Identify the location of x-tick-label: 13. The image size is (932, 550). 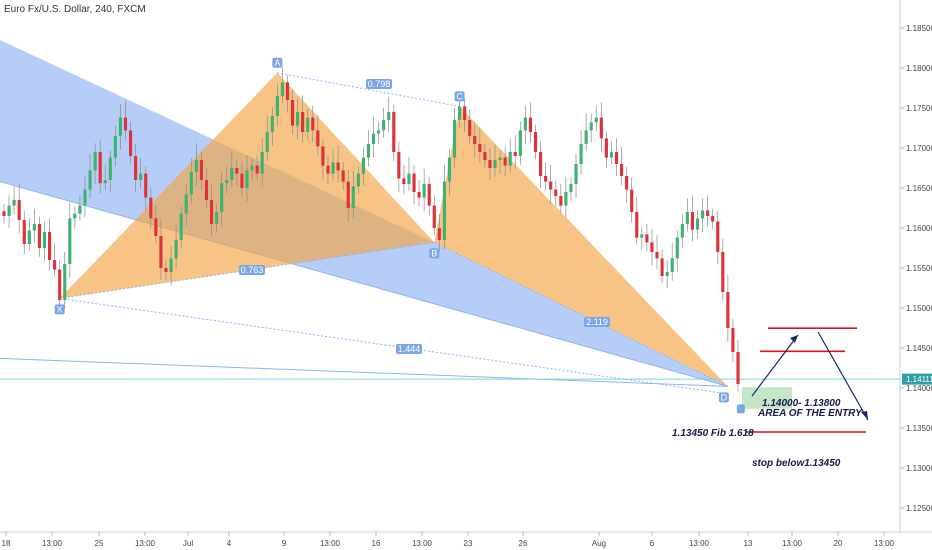
(748, 543).